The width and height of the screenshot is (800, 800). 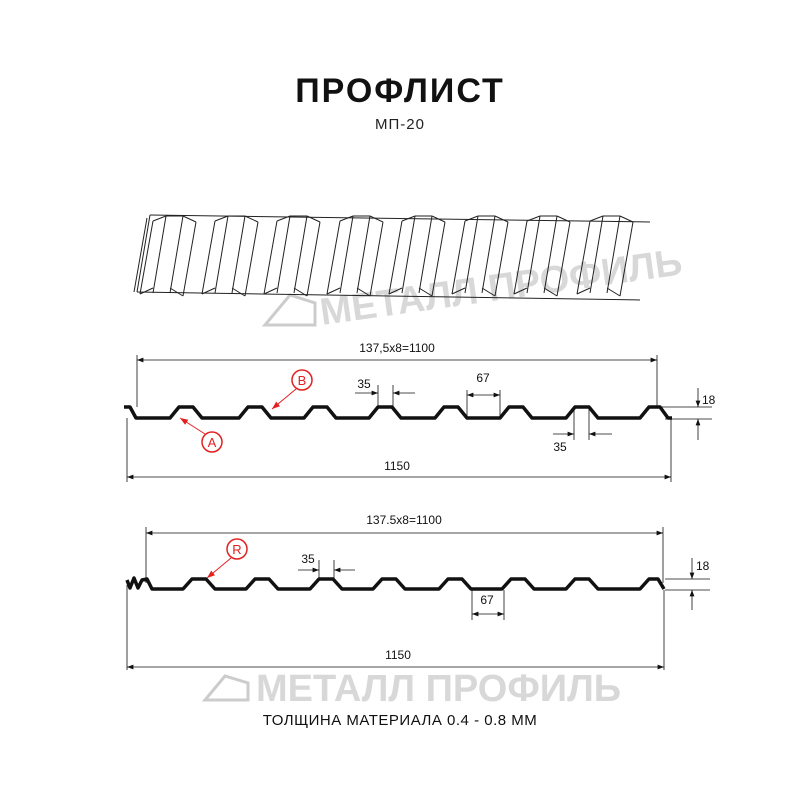 What do you see at coordinates (404, 520) in the screenshot?
I see `pitch-label: 137.5x8=1100` at bounding box center [404, 520].